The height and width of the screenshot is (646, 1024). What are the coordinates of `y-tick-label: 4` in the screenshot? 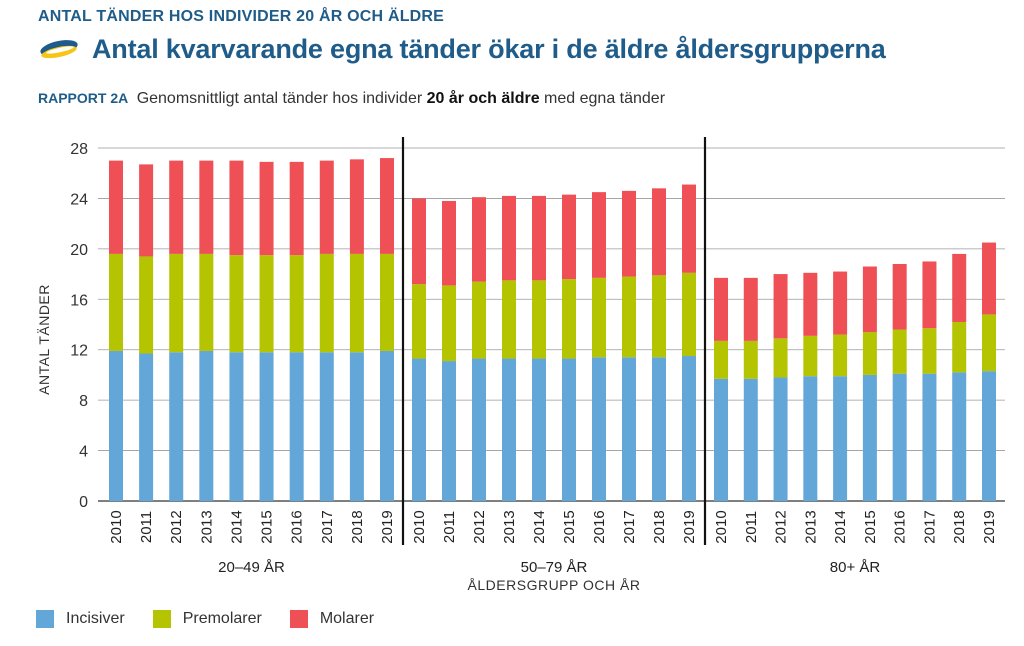 It's located at (83, 452).